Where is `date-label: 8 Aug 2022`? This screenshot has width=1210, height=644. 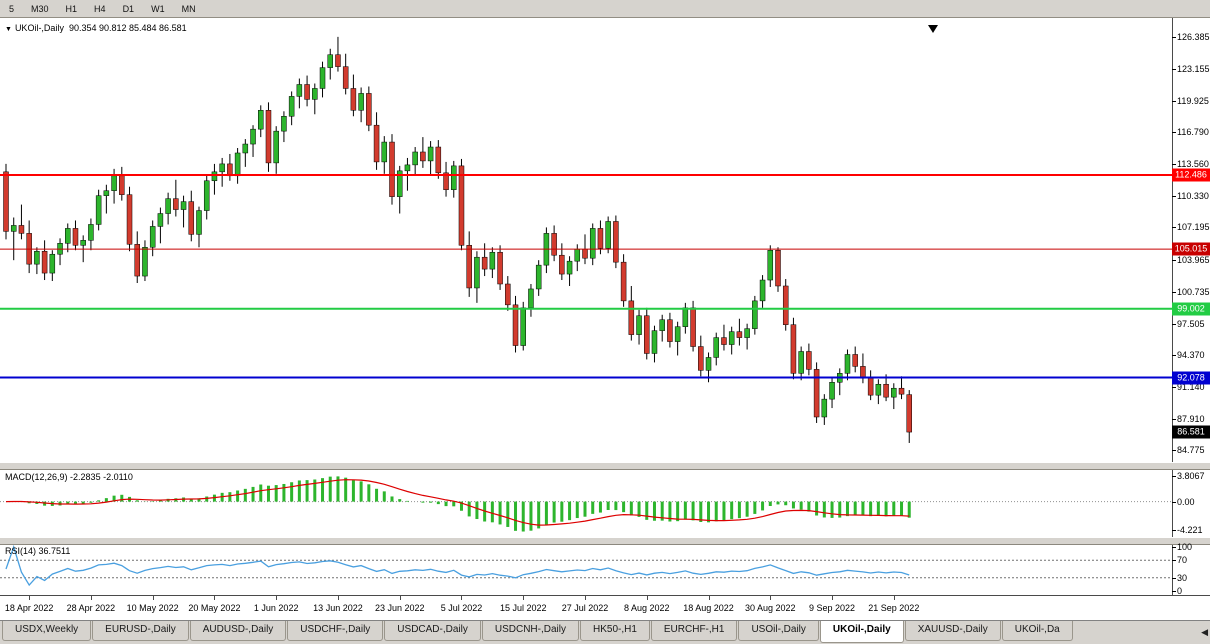 date-label: 8 Aug 2022 is located at coordinates (646, 608).